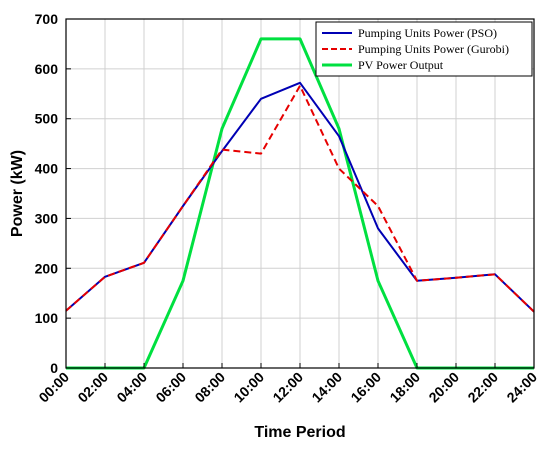 The height and width of the screenshot is (451, 550). I want to click on y-tick-label: 700, so click(47, 19).